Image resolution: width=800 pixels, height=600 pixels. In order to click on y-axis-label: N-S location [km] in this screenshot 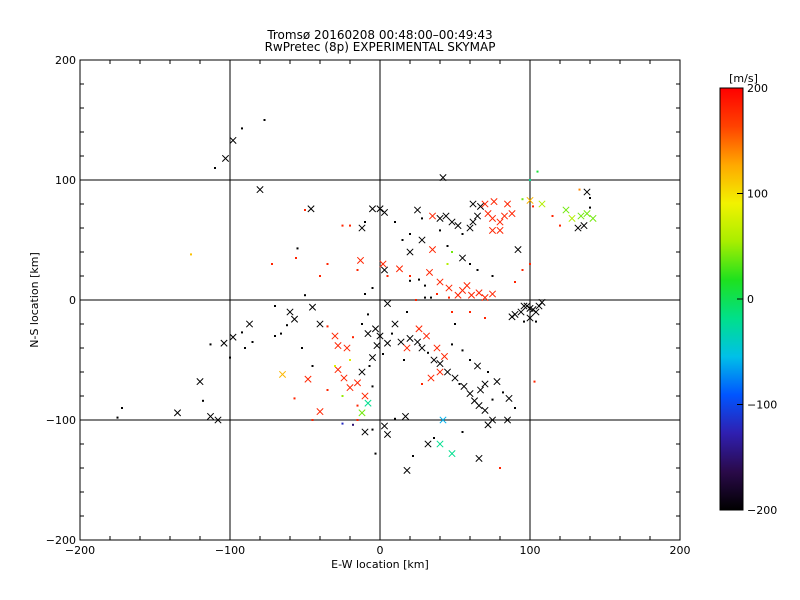, I will do `click(34, 300)`.